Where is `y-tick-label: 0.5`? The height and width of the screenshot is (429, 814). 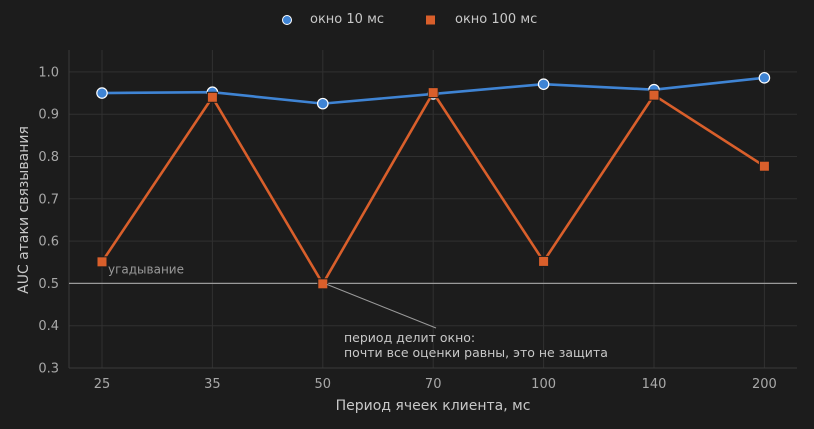 y-tick-label: 0.5 is located at coordinates (48, 284).